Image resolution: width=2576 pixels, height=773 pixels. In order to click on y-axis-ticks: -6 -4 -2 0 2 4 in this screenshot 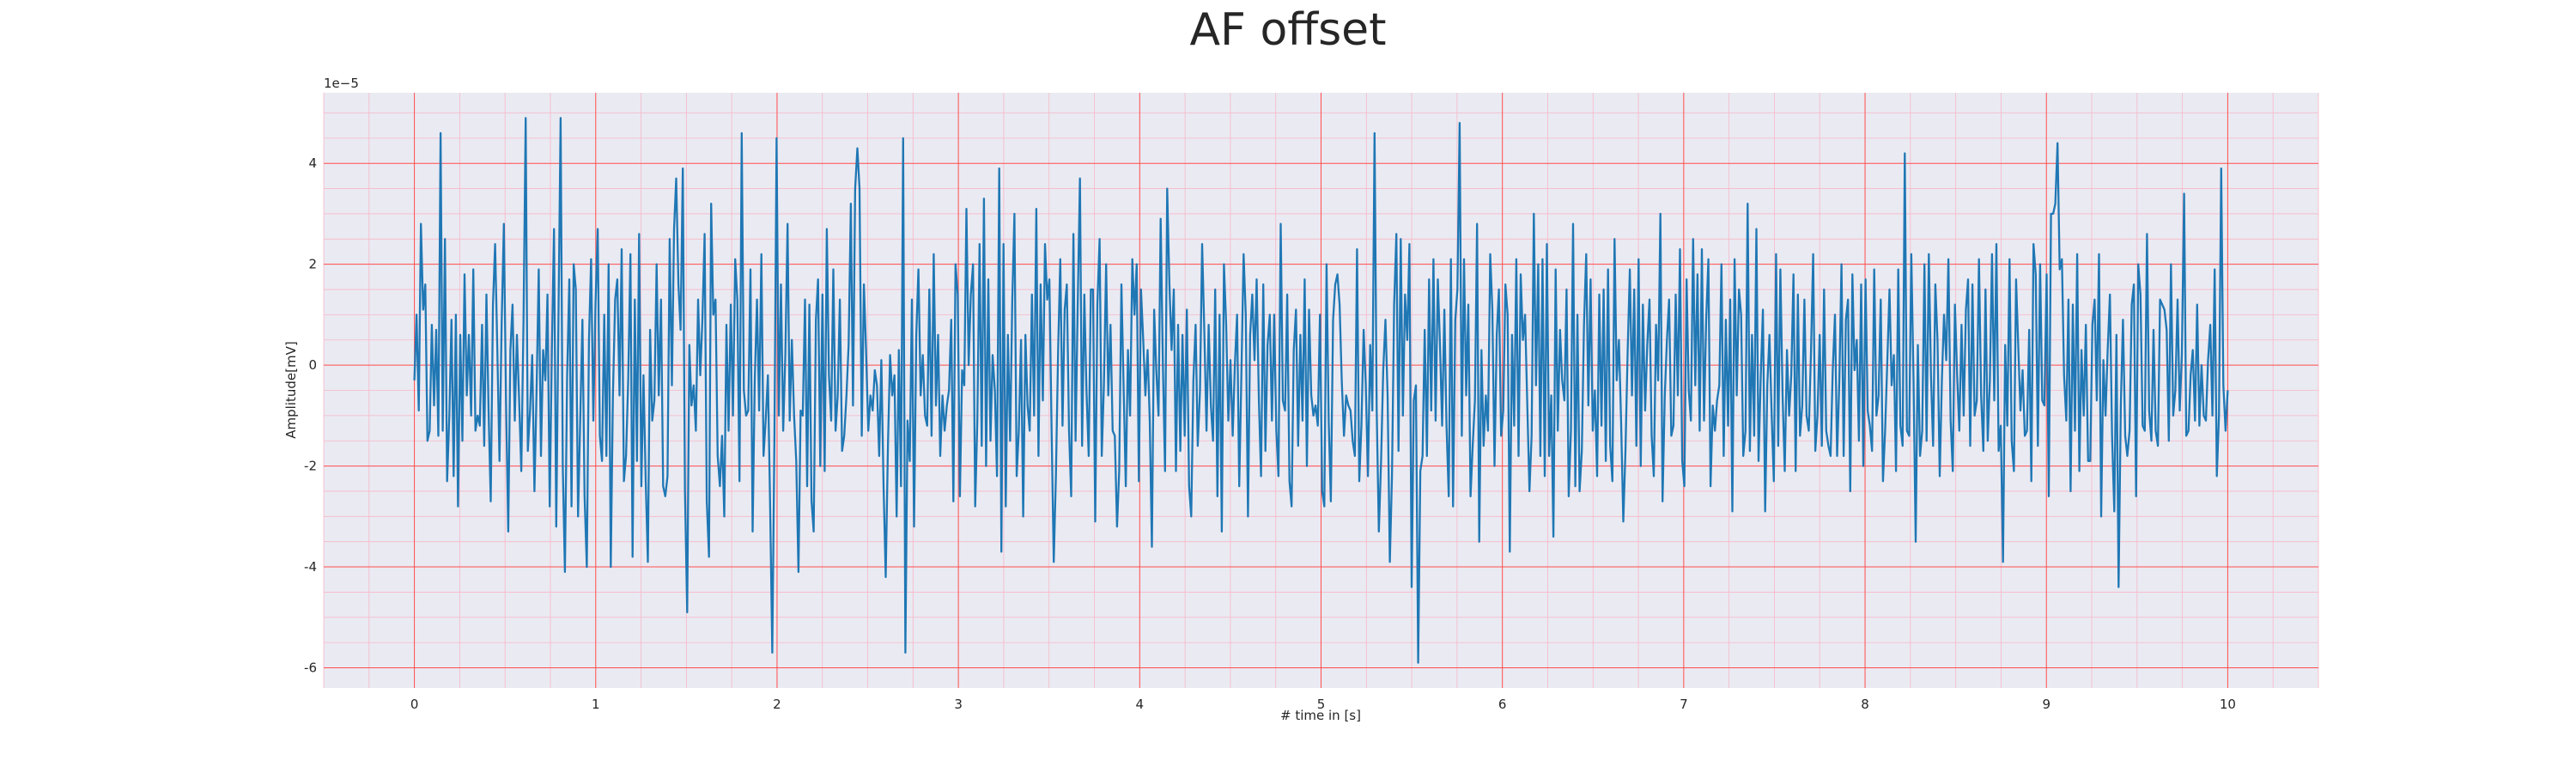, I will do `click(311, 415)`.